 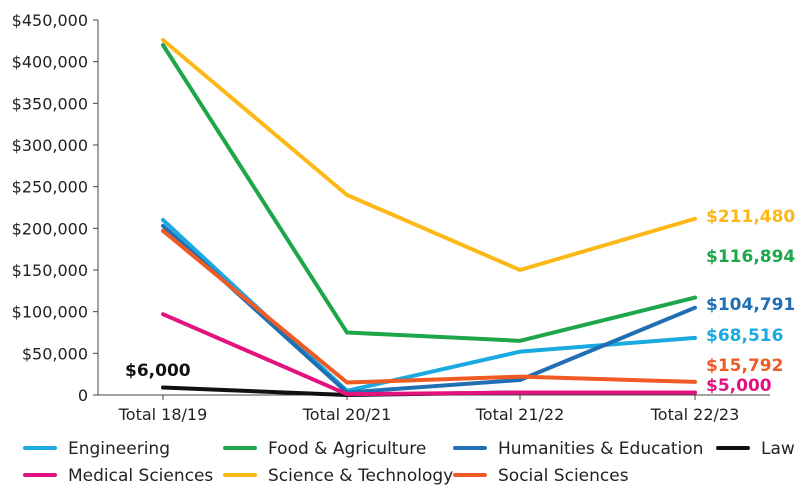 What do you see at coordinates (750, 217) in the screenshot?
I see `end-label-science-and-technology: $211,480` at bounding box center [750, 217].